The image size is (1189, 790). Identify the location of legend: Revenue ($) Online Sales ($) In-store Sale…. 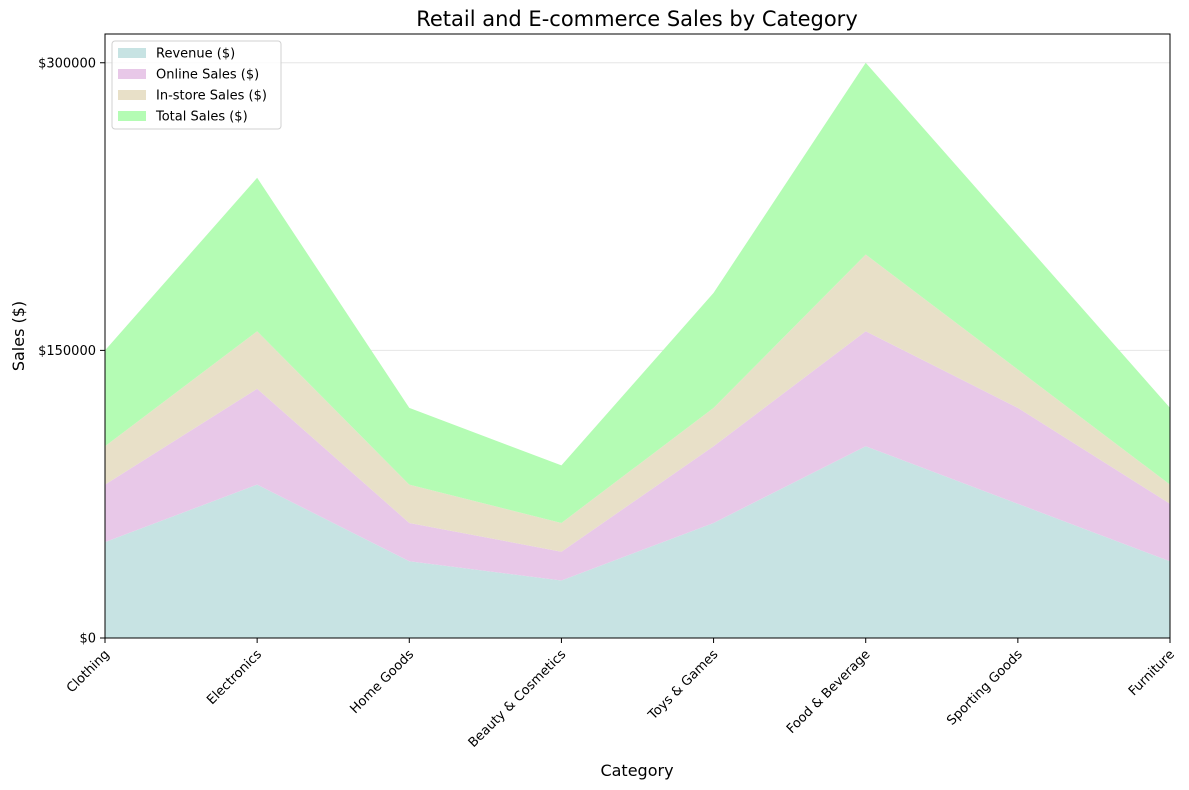
(196, 85).